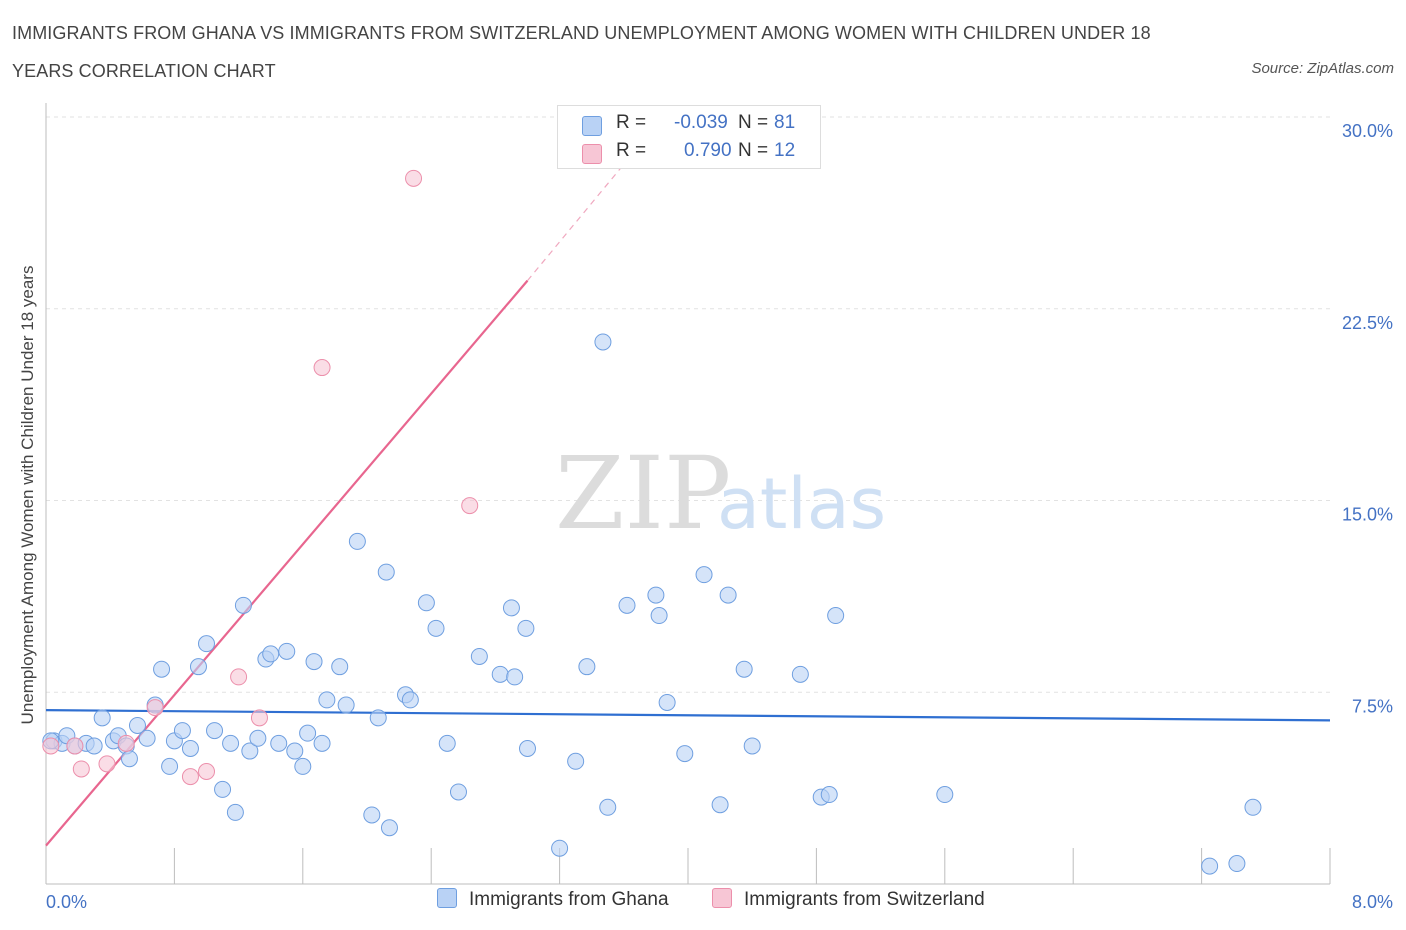 The width and height of the screenshot is (1406, 930). Describe the element at coordinates (569, 899) in the screenshot. I see `bottom-legend-label-ghana: Immigrants from Ghana` at that location.